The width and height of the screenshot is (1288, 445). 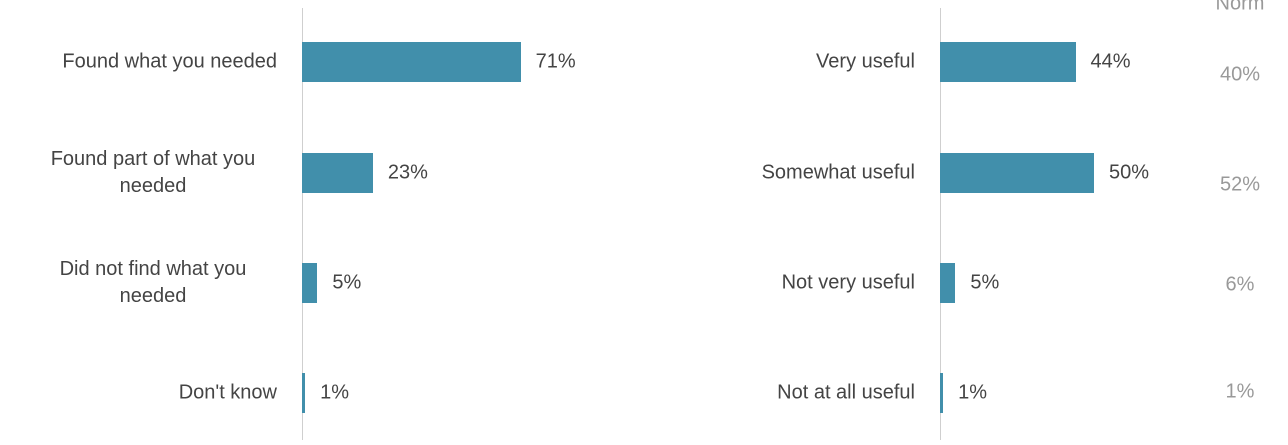 What do you see at coordinates (169, 61) in the screenshot?
I see `category-text: Found what you needed` at bounding box center [169, 61].